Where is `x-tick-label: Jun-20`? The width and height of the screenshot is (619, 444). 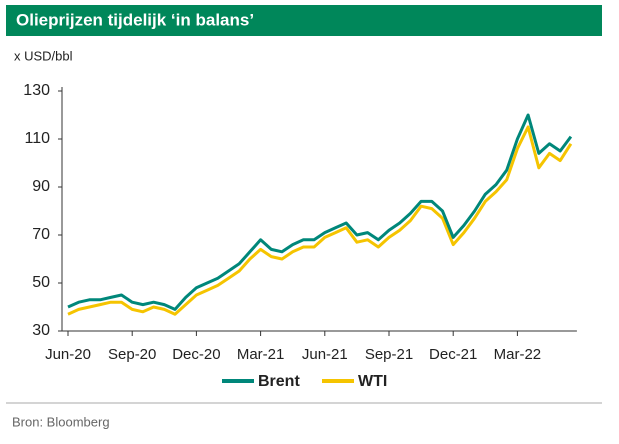
x-tick-label: Jun-20 is located at coordinates (68, 354).